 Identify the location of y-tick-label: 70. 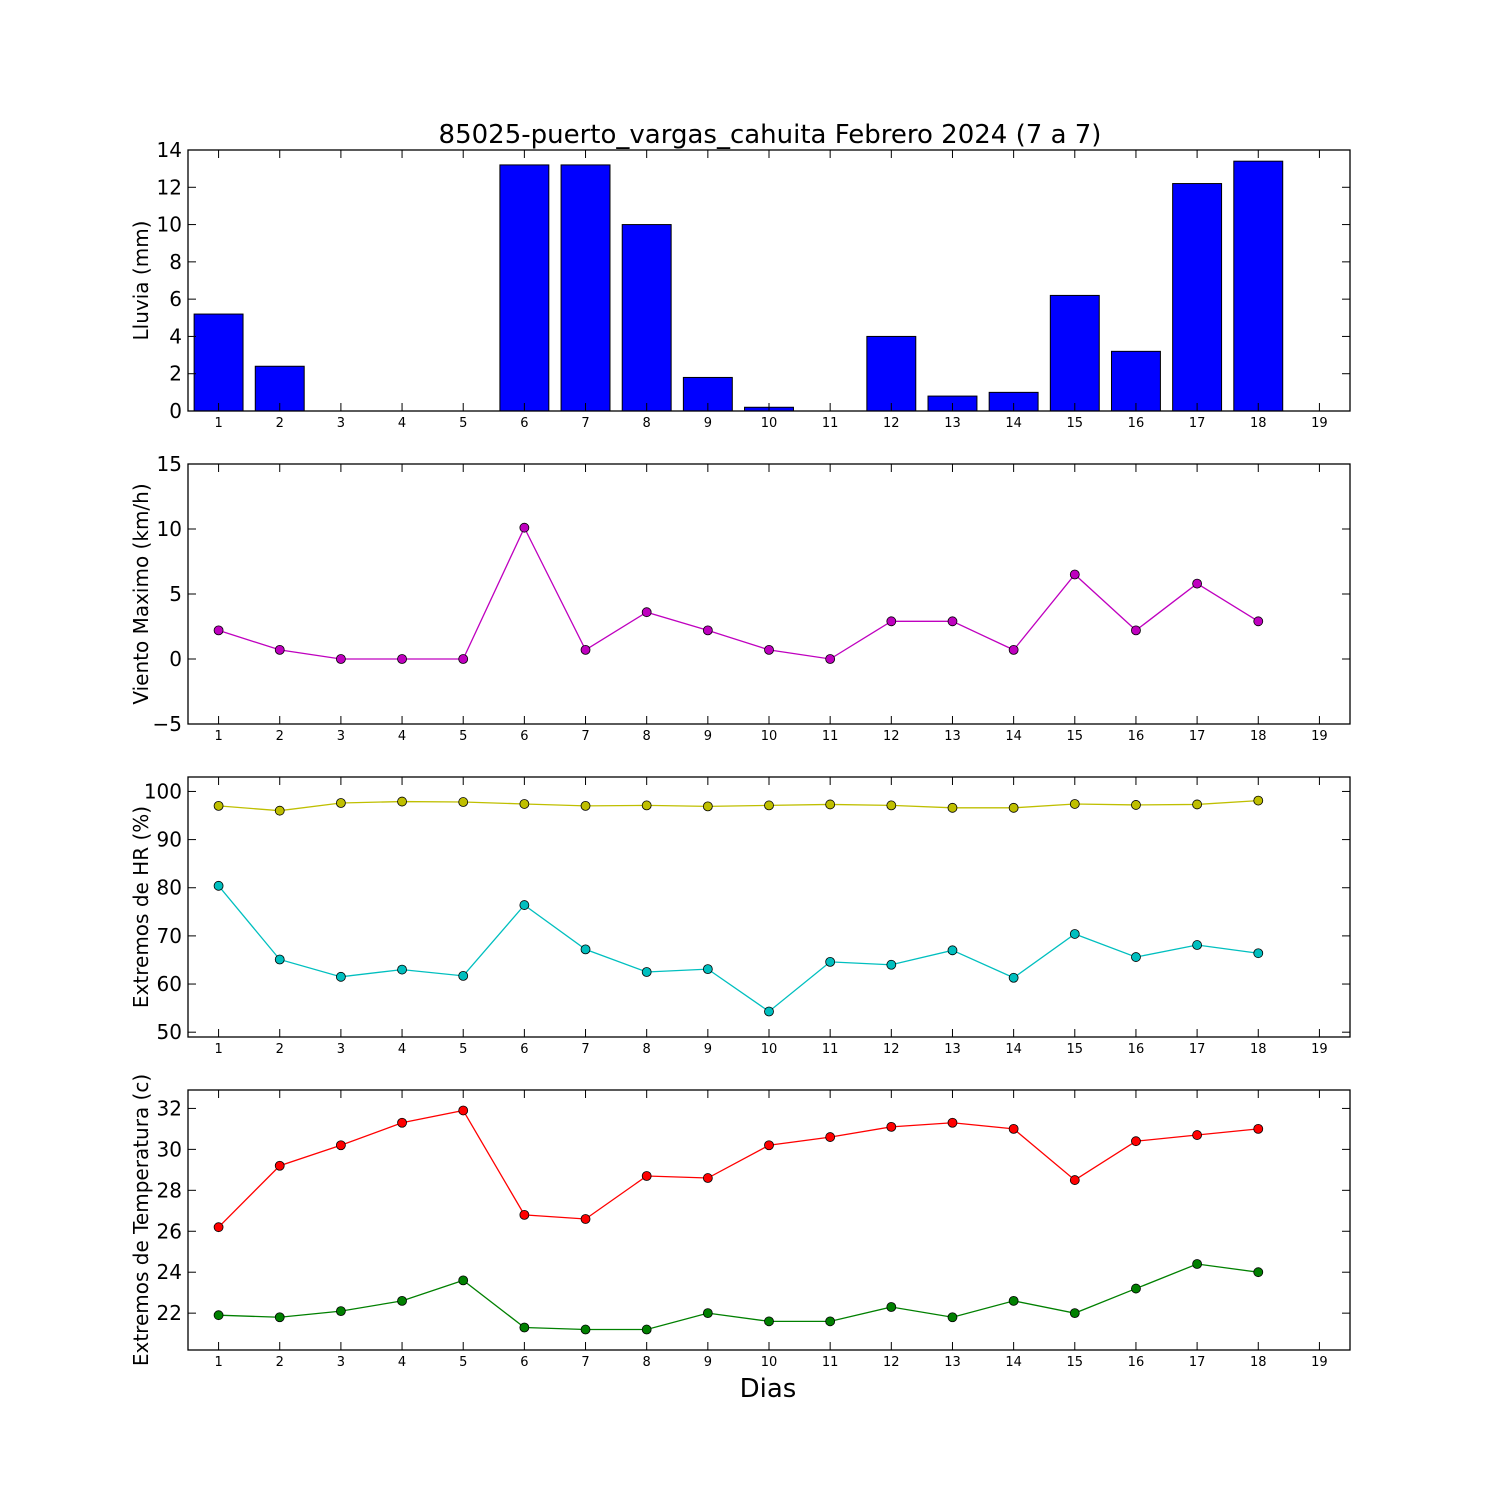
(169, 936).